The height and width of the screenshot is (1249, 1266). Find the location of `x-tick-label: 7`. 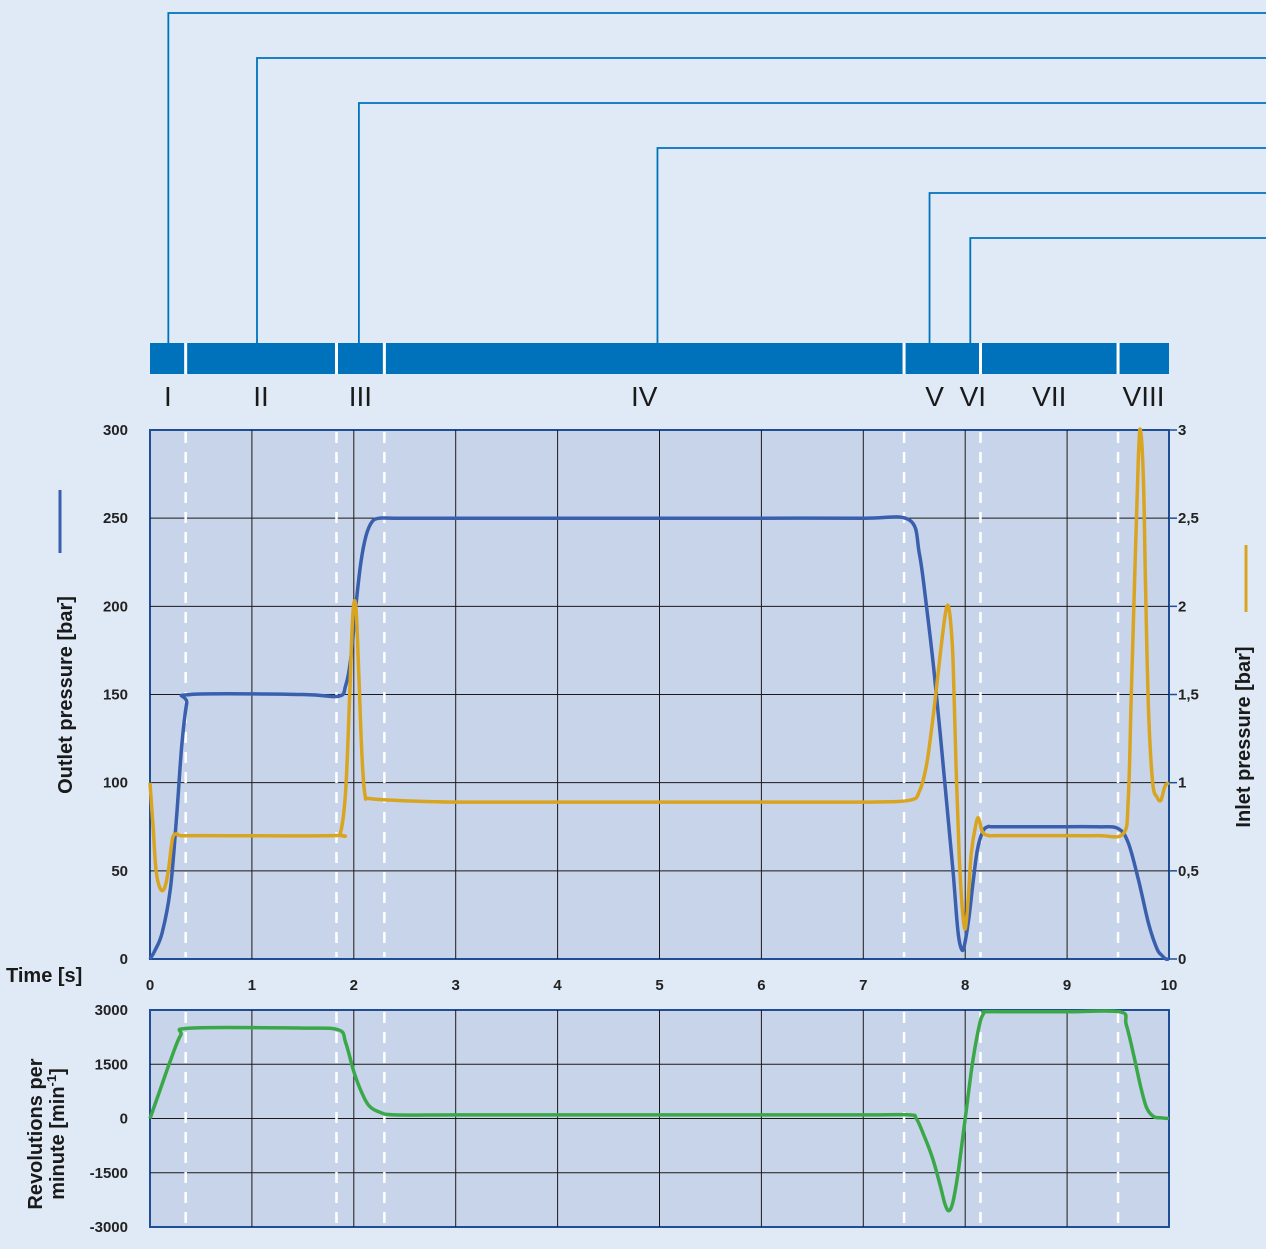

x-tick-label: 7 is located at coordinates (863, 985).